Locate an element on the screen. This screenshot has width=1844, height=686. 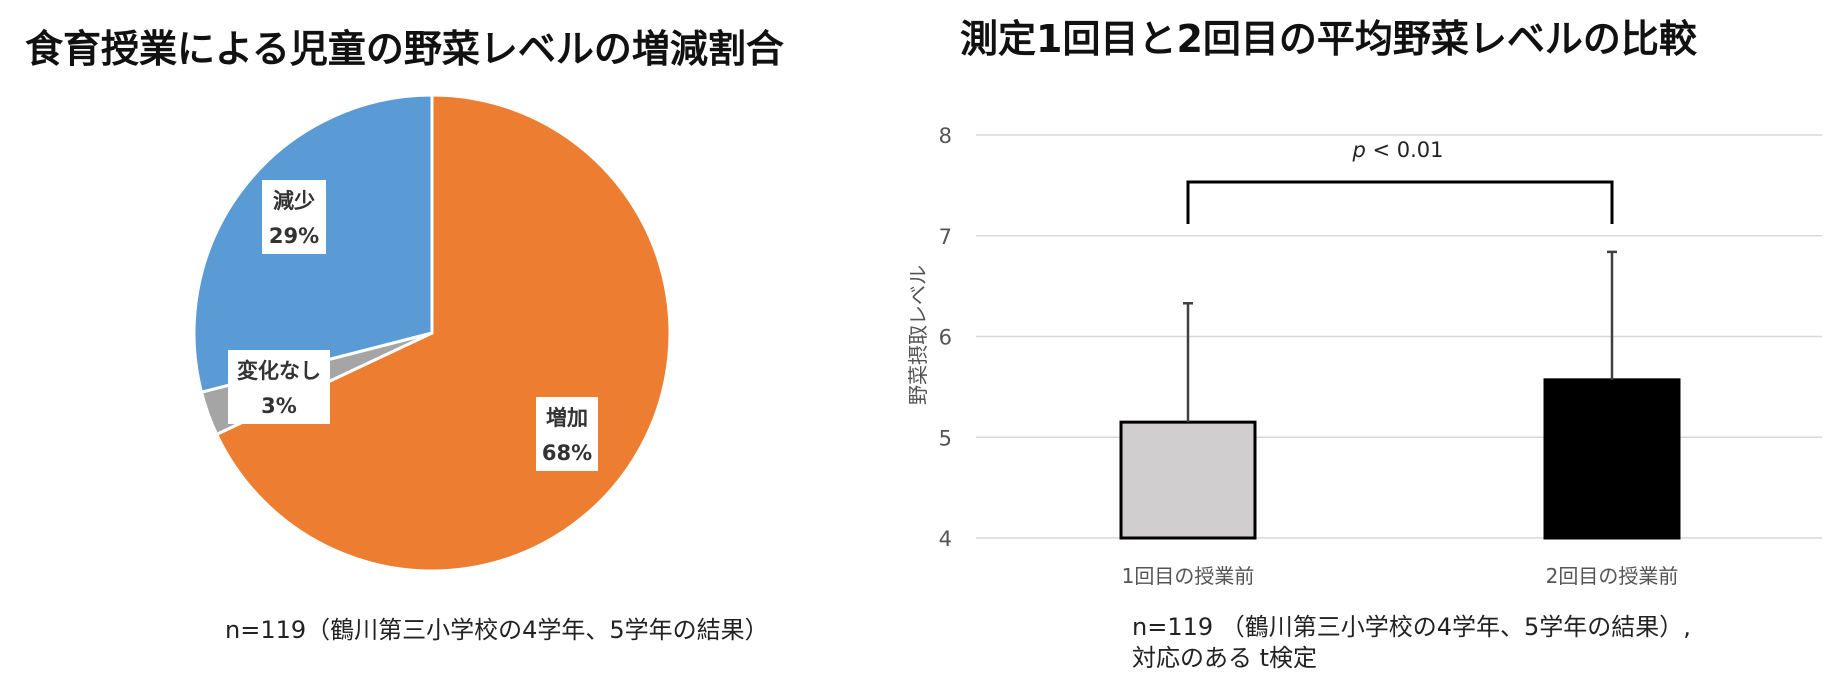
p-symbol: p is located at coordinates (1358, 150).